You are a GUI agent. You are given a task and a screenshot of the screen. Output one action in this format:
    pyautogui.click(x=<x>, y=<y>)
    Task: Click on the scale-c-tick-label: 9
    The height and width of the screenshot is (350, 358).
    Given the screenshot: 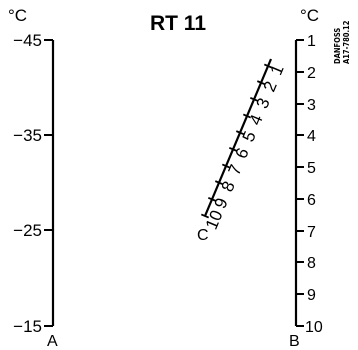 What is the action you would take?
    pyautogui.click(x=221, y=203)
    